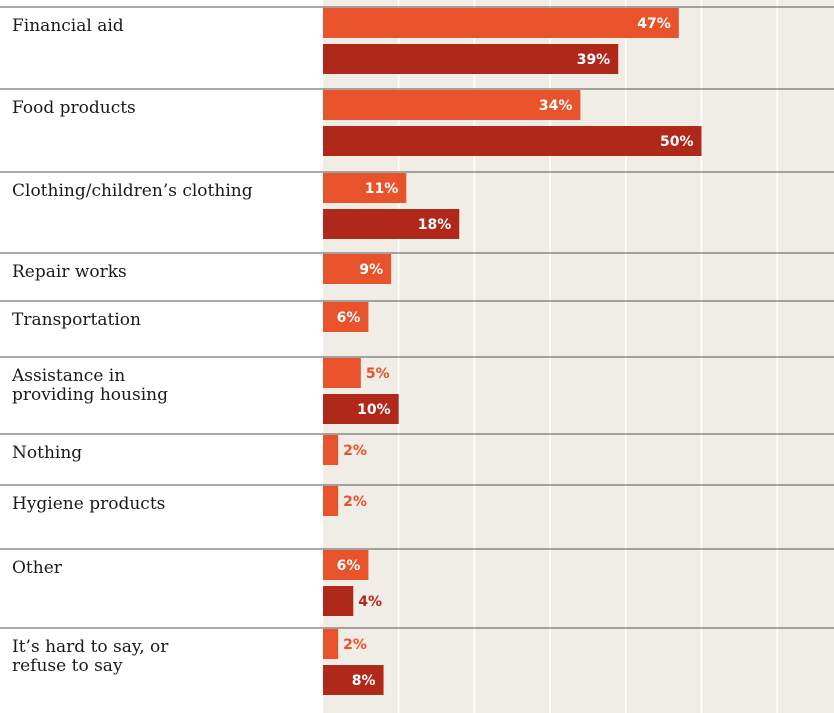  What do you see at coordinates (417, 390) in the screenshot?
I see `category-row: Assistance in providing housing 5% 10%` at bounding box center [417, 390].